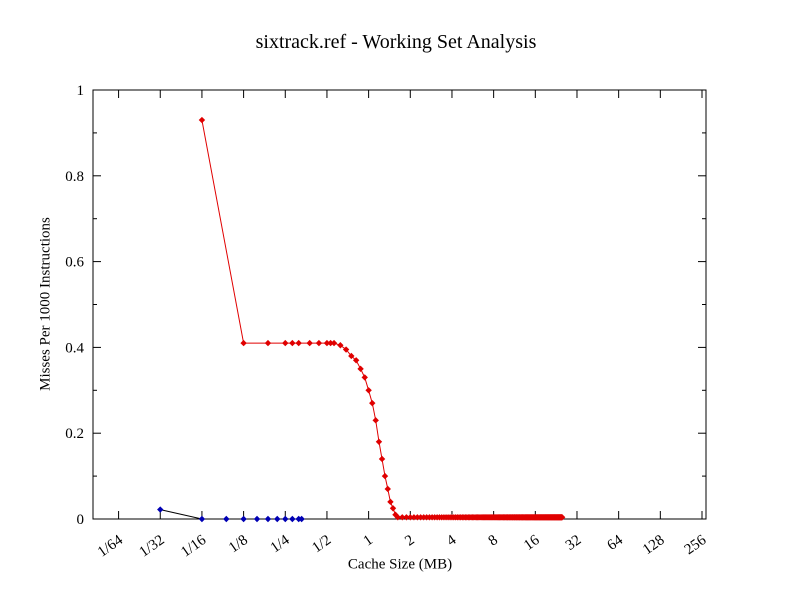  I want to click on blue-series, so click(231, 514).